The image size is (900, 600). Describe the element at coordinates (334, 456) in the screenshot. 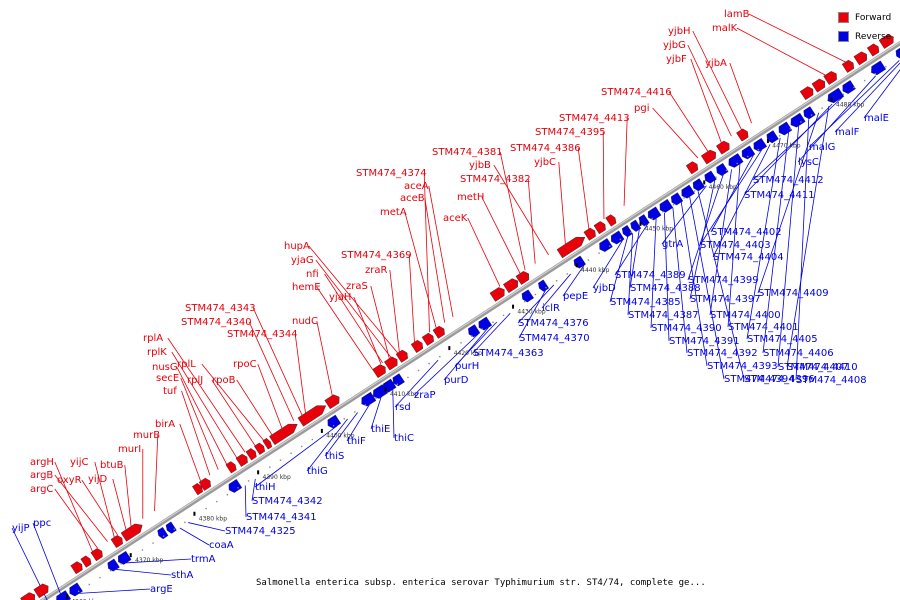

I see `reverse-gene-label: thiS` at that location.